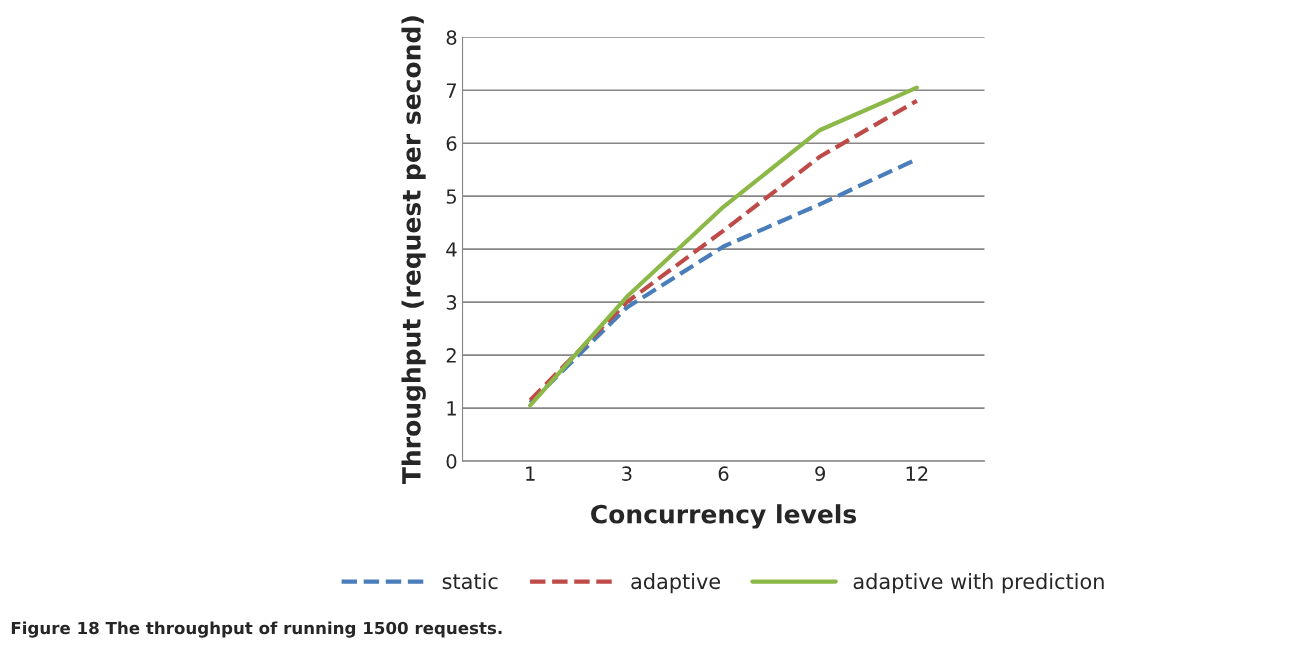 Image resolution: width=1292 pixels, height=654 pixels. I want to click on x-tick-label: 9, so click(820, 473).